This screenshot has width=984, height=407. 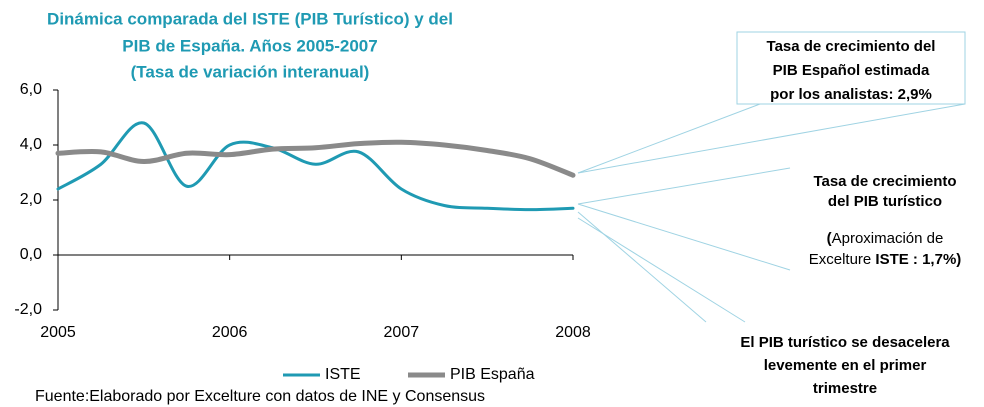 What do you see at coordinates (58, 332) in the screenshot?
I see `x-tick-label: 2005` at bounding box center [58, 332].